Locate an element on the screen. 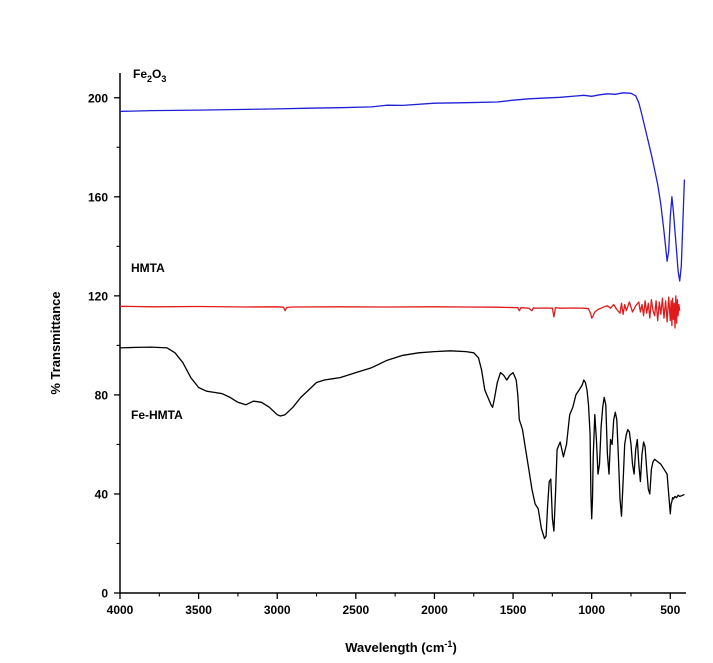 The image size is (713, 663). y-tick-label: 200 is located at coordinates (98, 98).